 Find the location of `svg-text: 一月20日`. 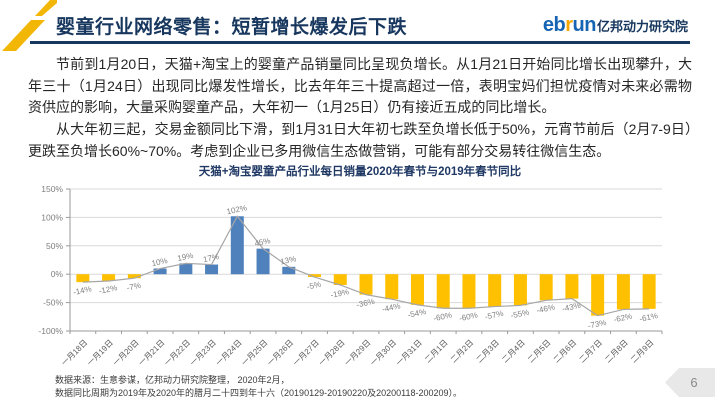

svg-text: 一月20日 is located at coordinates (126, 353).